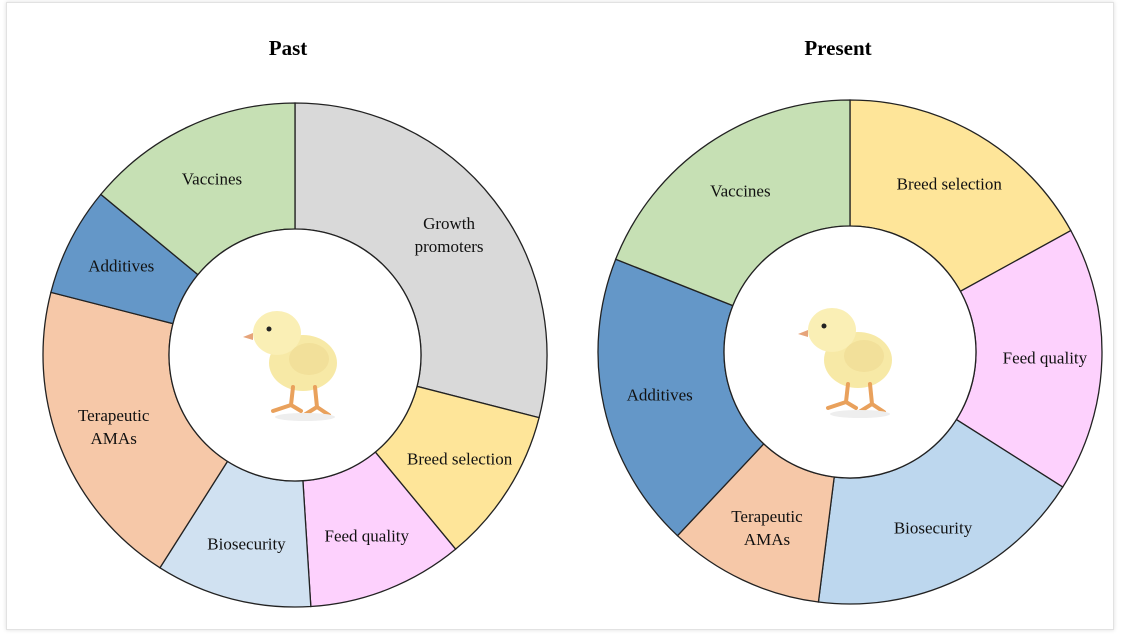 Image resolution: width=1122 pixels, height=636 pixels. Describe the element at coordinates (288, 48) in the screenshot. I see `chart-title: Past` at that location.